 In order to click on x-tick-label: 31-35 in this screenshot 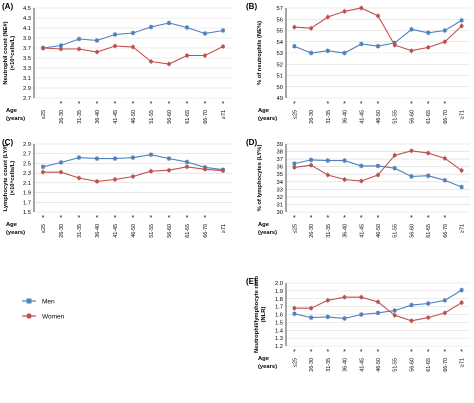, I will do `click(329, 117)`.